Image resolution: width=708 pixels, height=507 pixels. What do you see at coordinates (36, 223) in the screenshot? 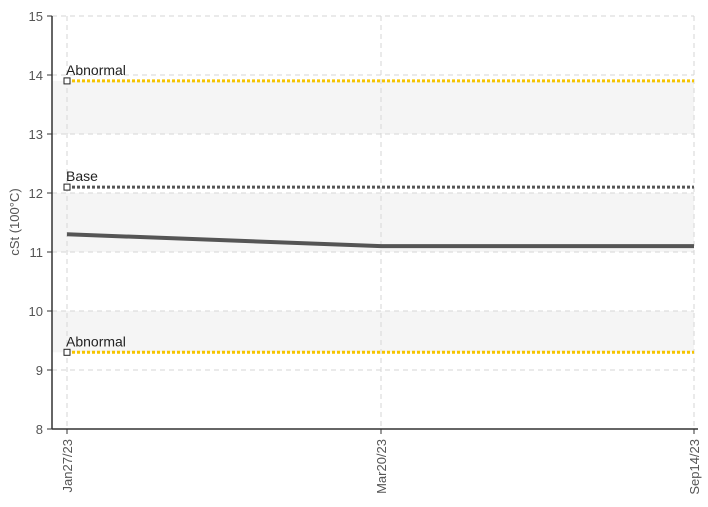
I see `y-tick-labels: 8 9 10 11 12 13 14 15` at bounding box center [36, 223].